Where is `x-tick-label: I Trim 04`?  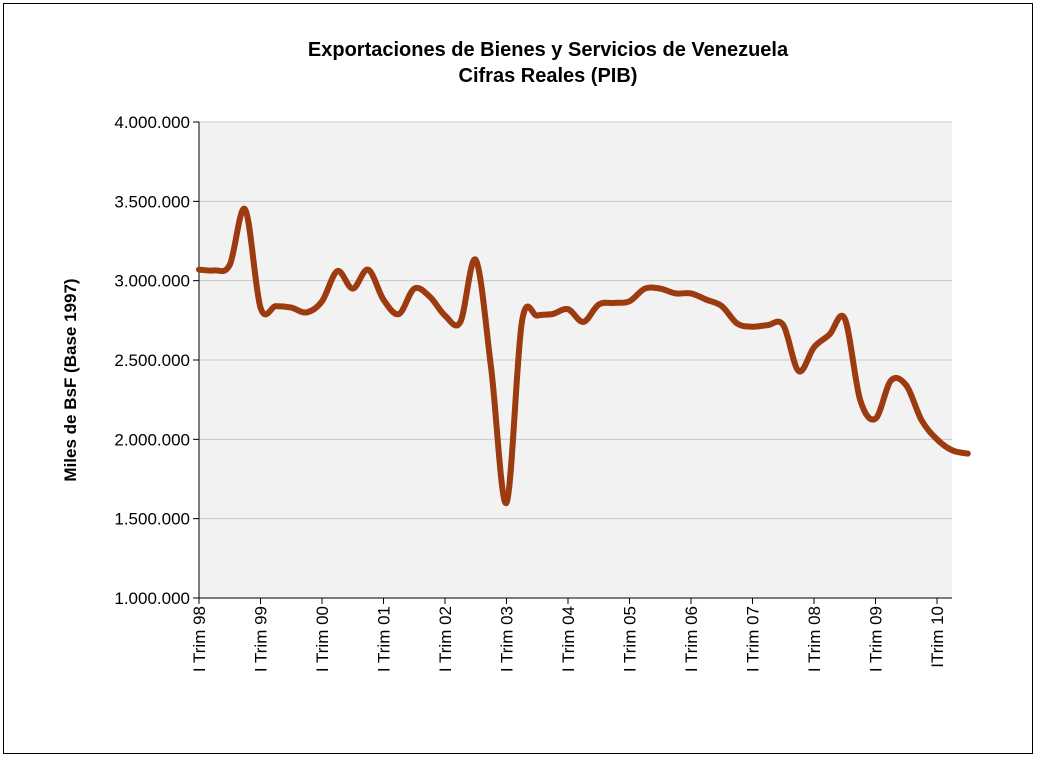
x-tick-label: I Trim 04 is located at coordinates (568, 639).